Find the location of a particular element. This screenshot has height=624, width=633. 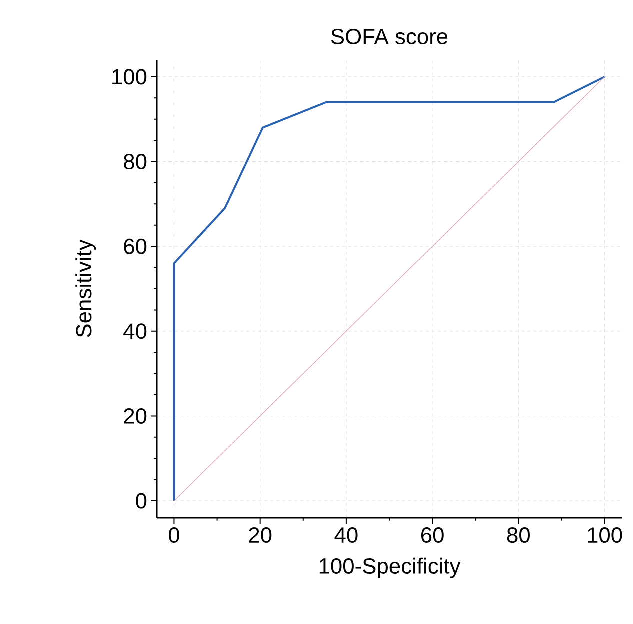

y-axis-title: Sensitivity is located at coordinates (86, 289).